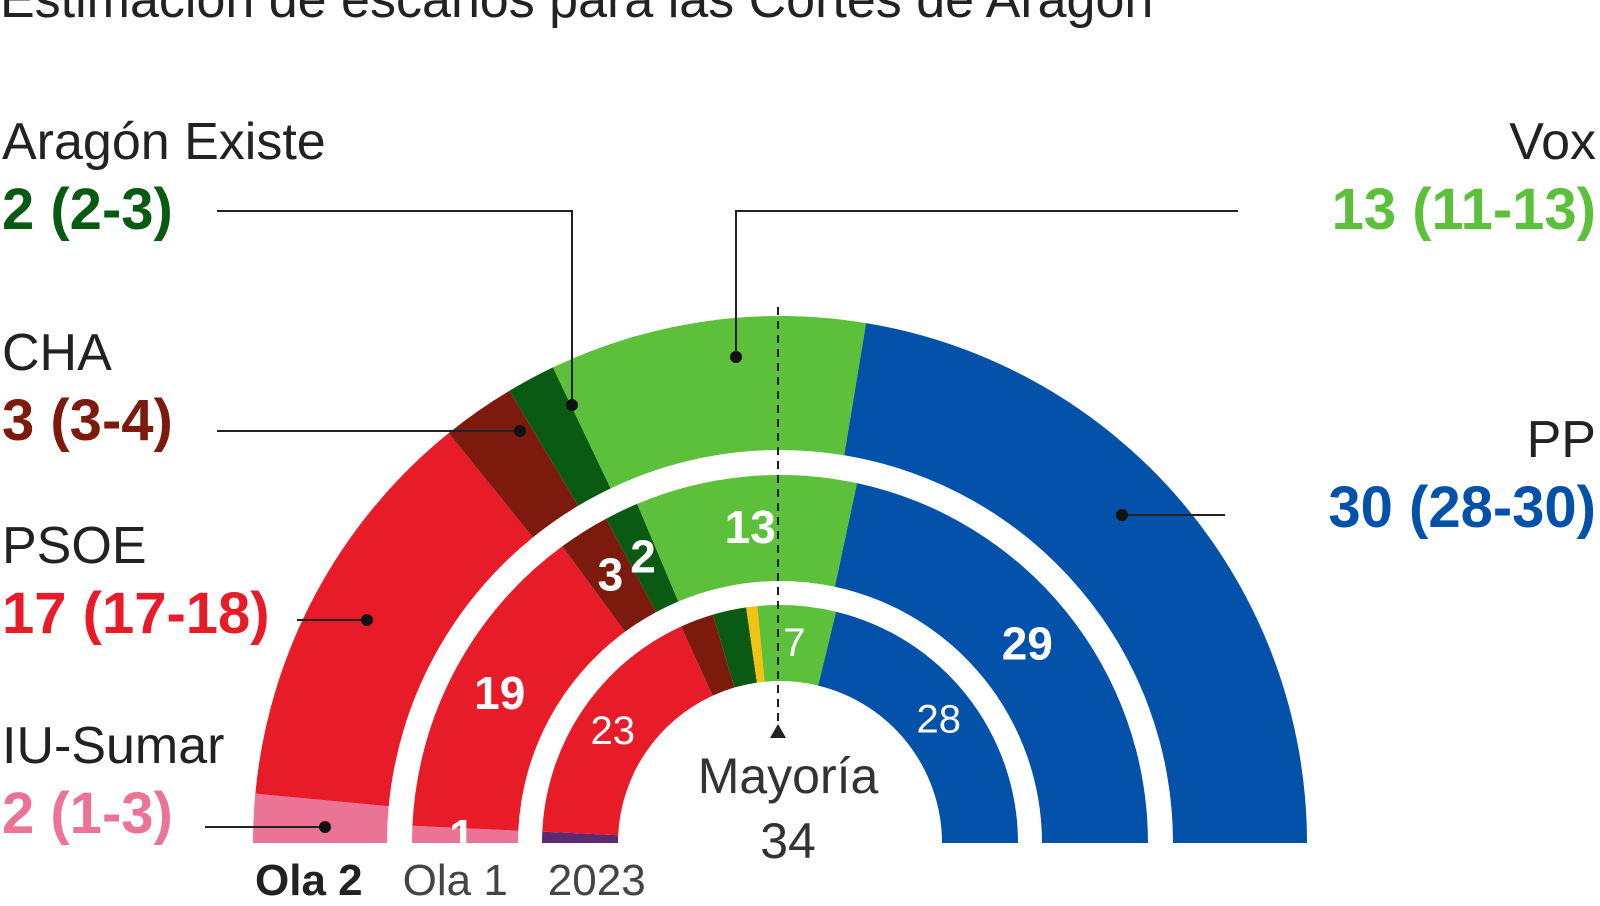 The image size is (1600, 906). I want to click on majority-line: Mayoría 34, so click(788, 588).